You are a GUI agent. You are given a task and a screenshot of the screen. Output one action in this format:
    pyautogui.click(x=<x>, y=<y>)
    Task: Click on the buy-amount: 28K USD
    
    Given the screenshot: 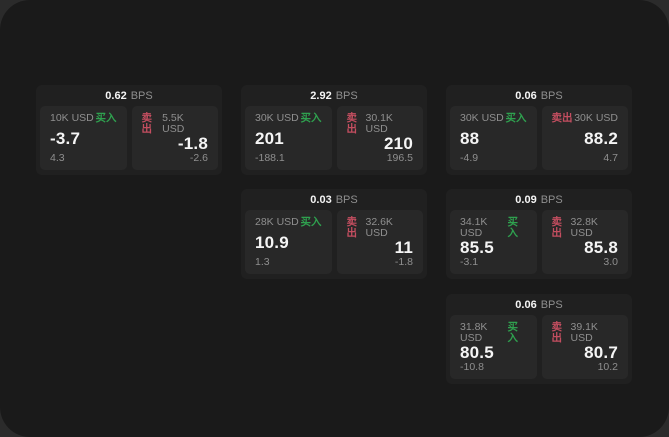 What is the action you would take?
    pyautogui.click(x=277, y=222)
    